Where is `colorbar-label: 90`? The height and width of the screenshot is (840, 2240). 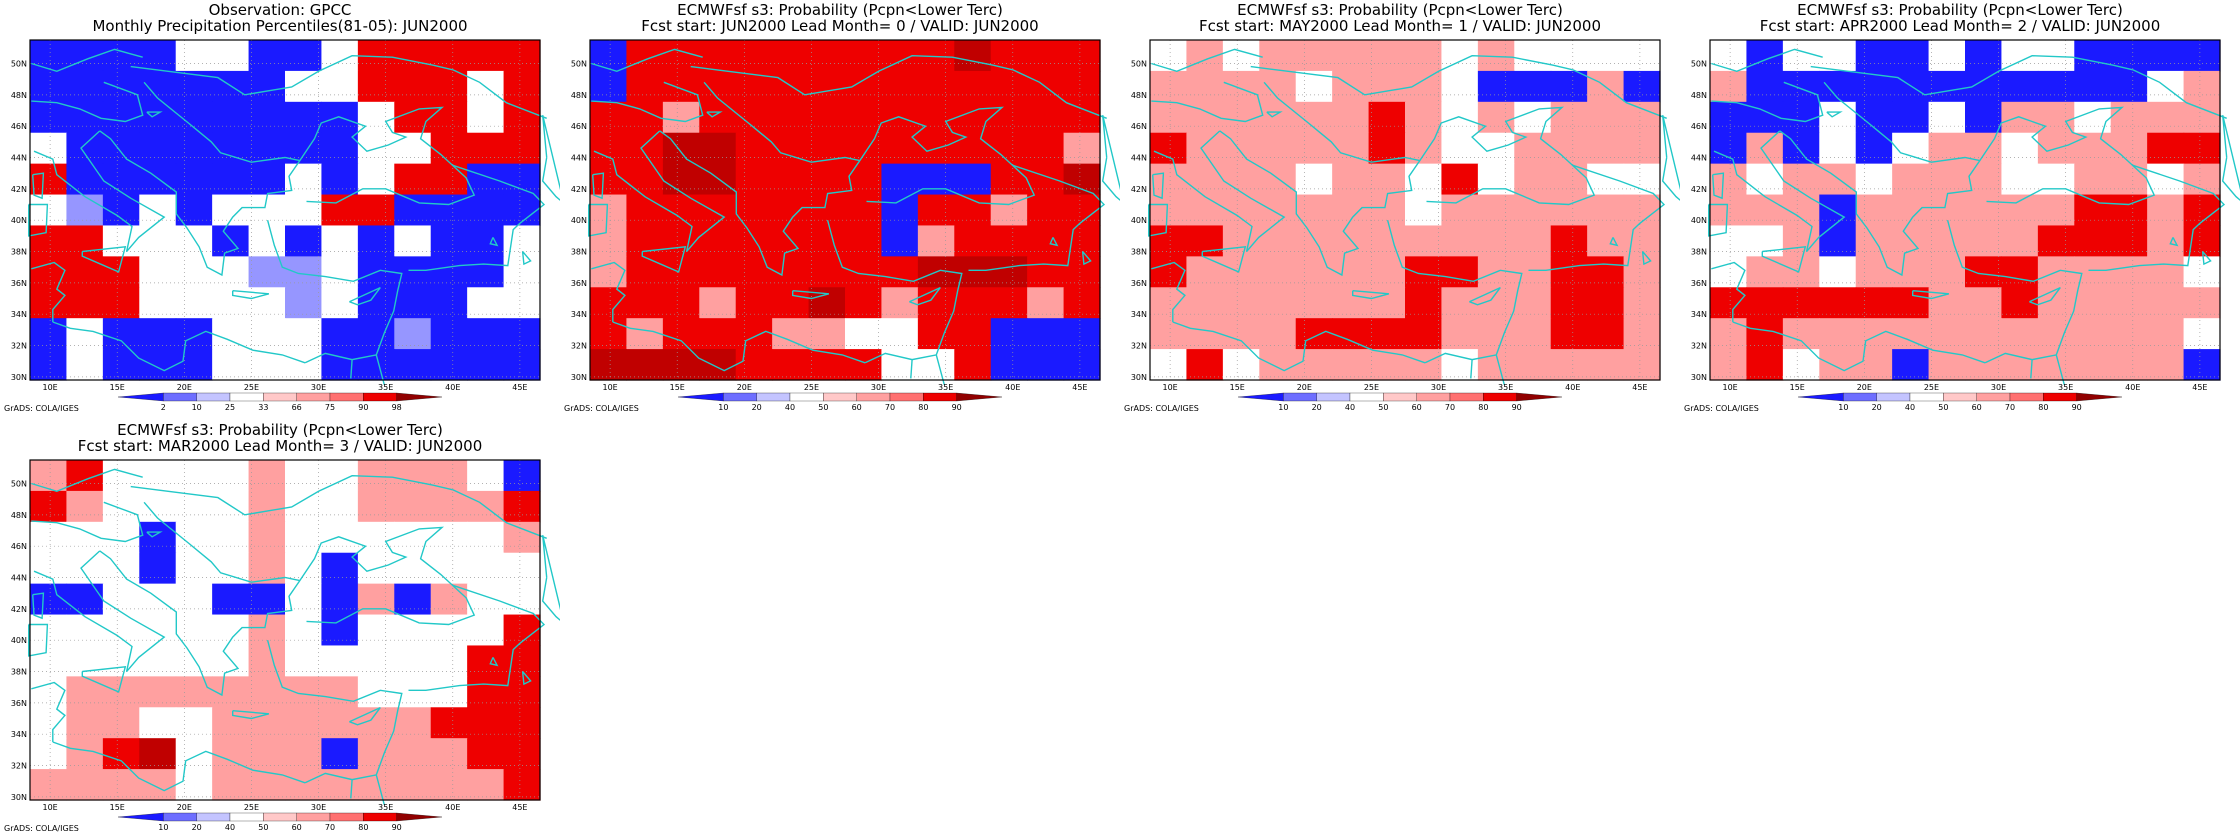 colorbar-label: 90 is located at coordinates (397, 827).